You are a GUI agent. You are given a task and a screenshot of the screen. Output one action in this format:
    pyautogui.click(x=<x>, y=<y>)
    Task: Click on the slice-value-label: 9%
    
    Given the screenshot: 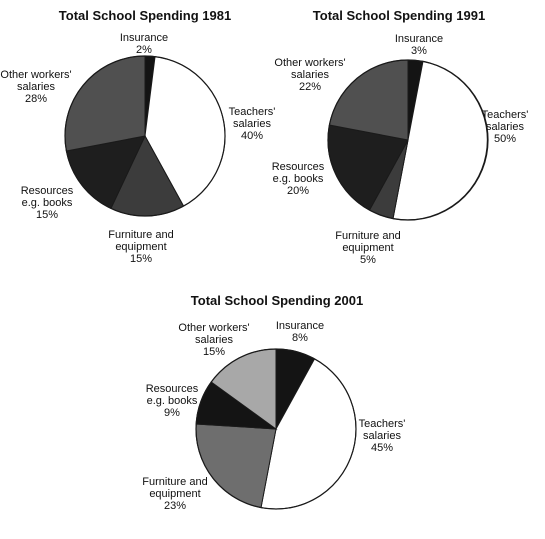 What is the action you would take?
    pyautogui.click(x=172, y=413)
    